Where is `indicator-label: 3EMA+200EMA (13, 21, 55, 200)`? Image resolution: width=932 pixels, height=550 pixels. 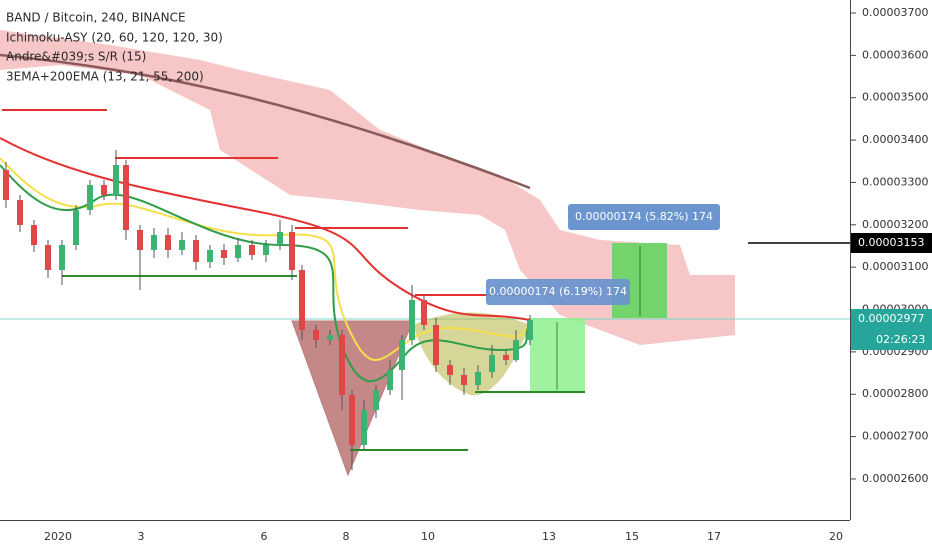
indicator-label: 3EMA+200EMA (13, 21, 55, 200) is located at coordinates (105, 77).